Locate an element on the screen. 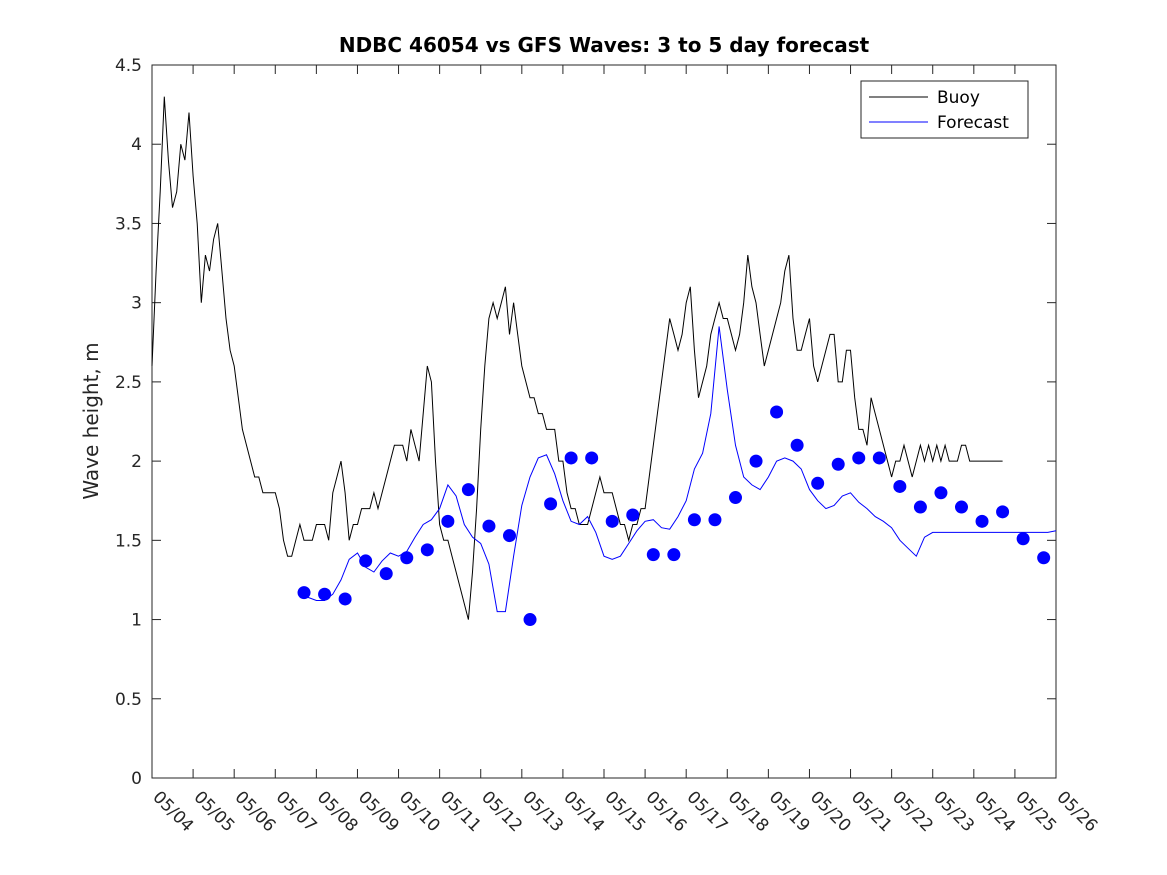 The image size is (1167, 875). y-tick-label: 4 is located at coordinates (136, 145).